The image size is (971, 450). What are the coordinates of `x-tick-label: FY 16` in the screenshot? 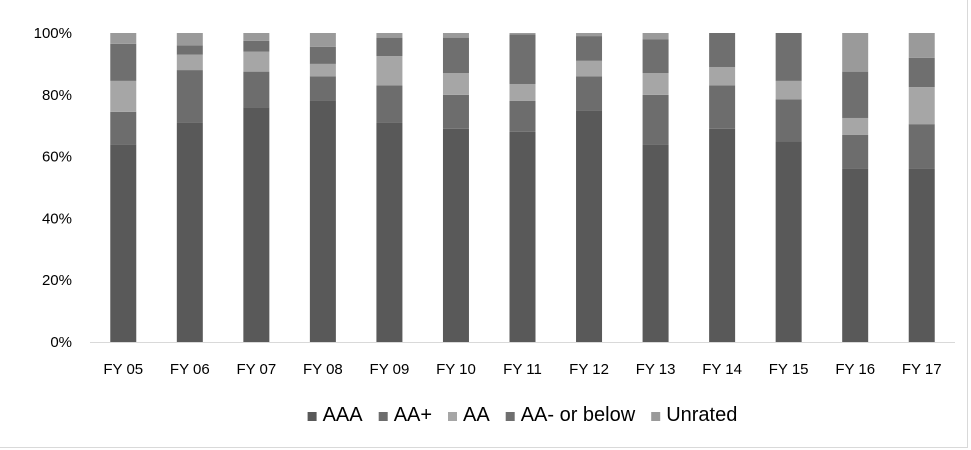 It's located at (855, 369).